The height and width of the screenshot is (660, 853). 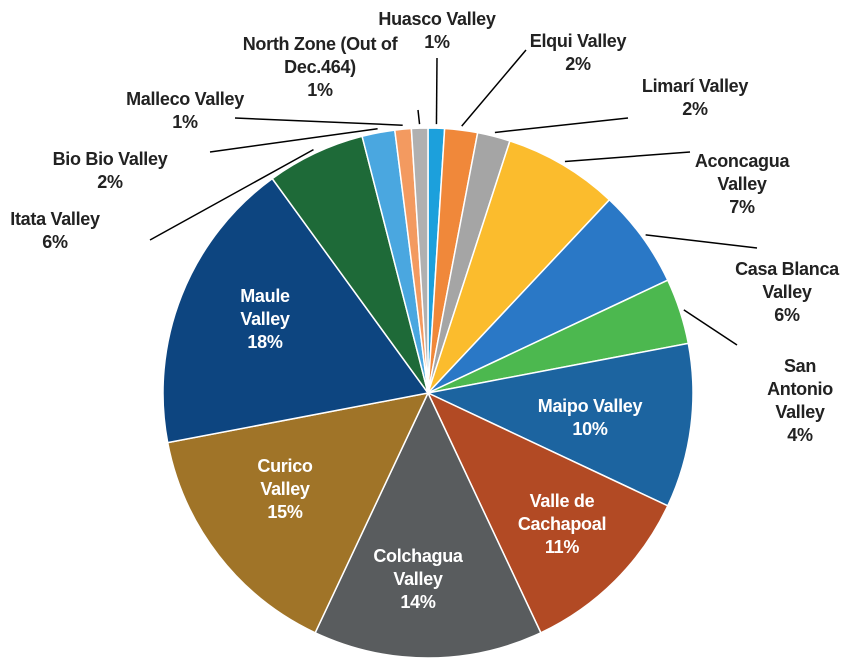 What do you see at coordinates (110, 159) in the screenshot?
I see `category-label: Bio Bio Valley` at bounding box center [110, 159].